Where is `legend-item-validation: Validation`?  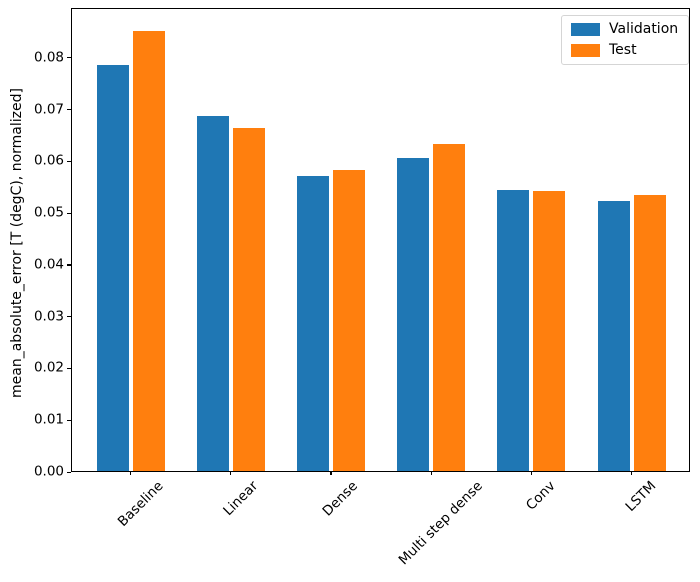 legend-item-validation: Validation is located at coordinates (624, 29).